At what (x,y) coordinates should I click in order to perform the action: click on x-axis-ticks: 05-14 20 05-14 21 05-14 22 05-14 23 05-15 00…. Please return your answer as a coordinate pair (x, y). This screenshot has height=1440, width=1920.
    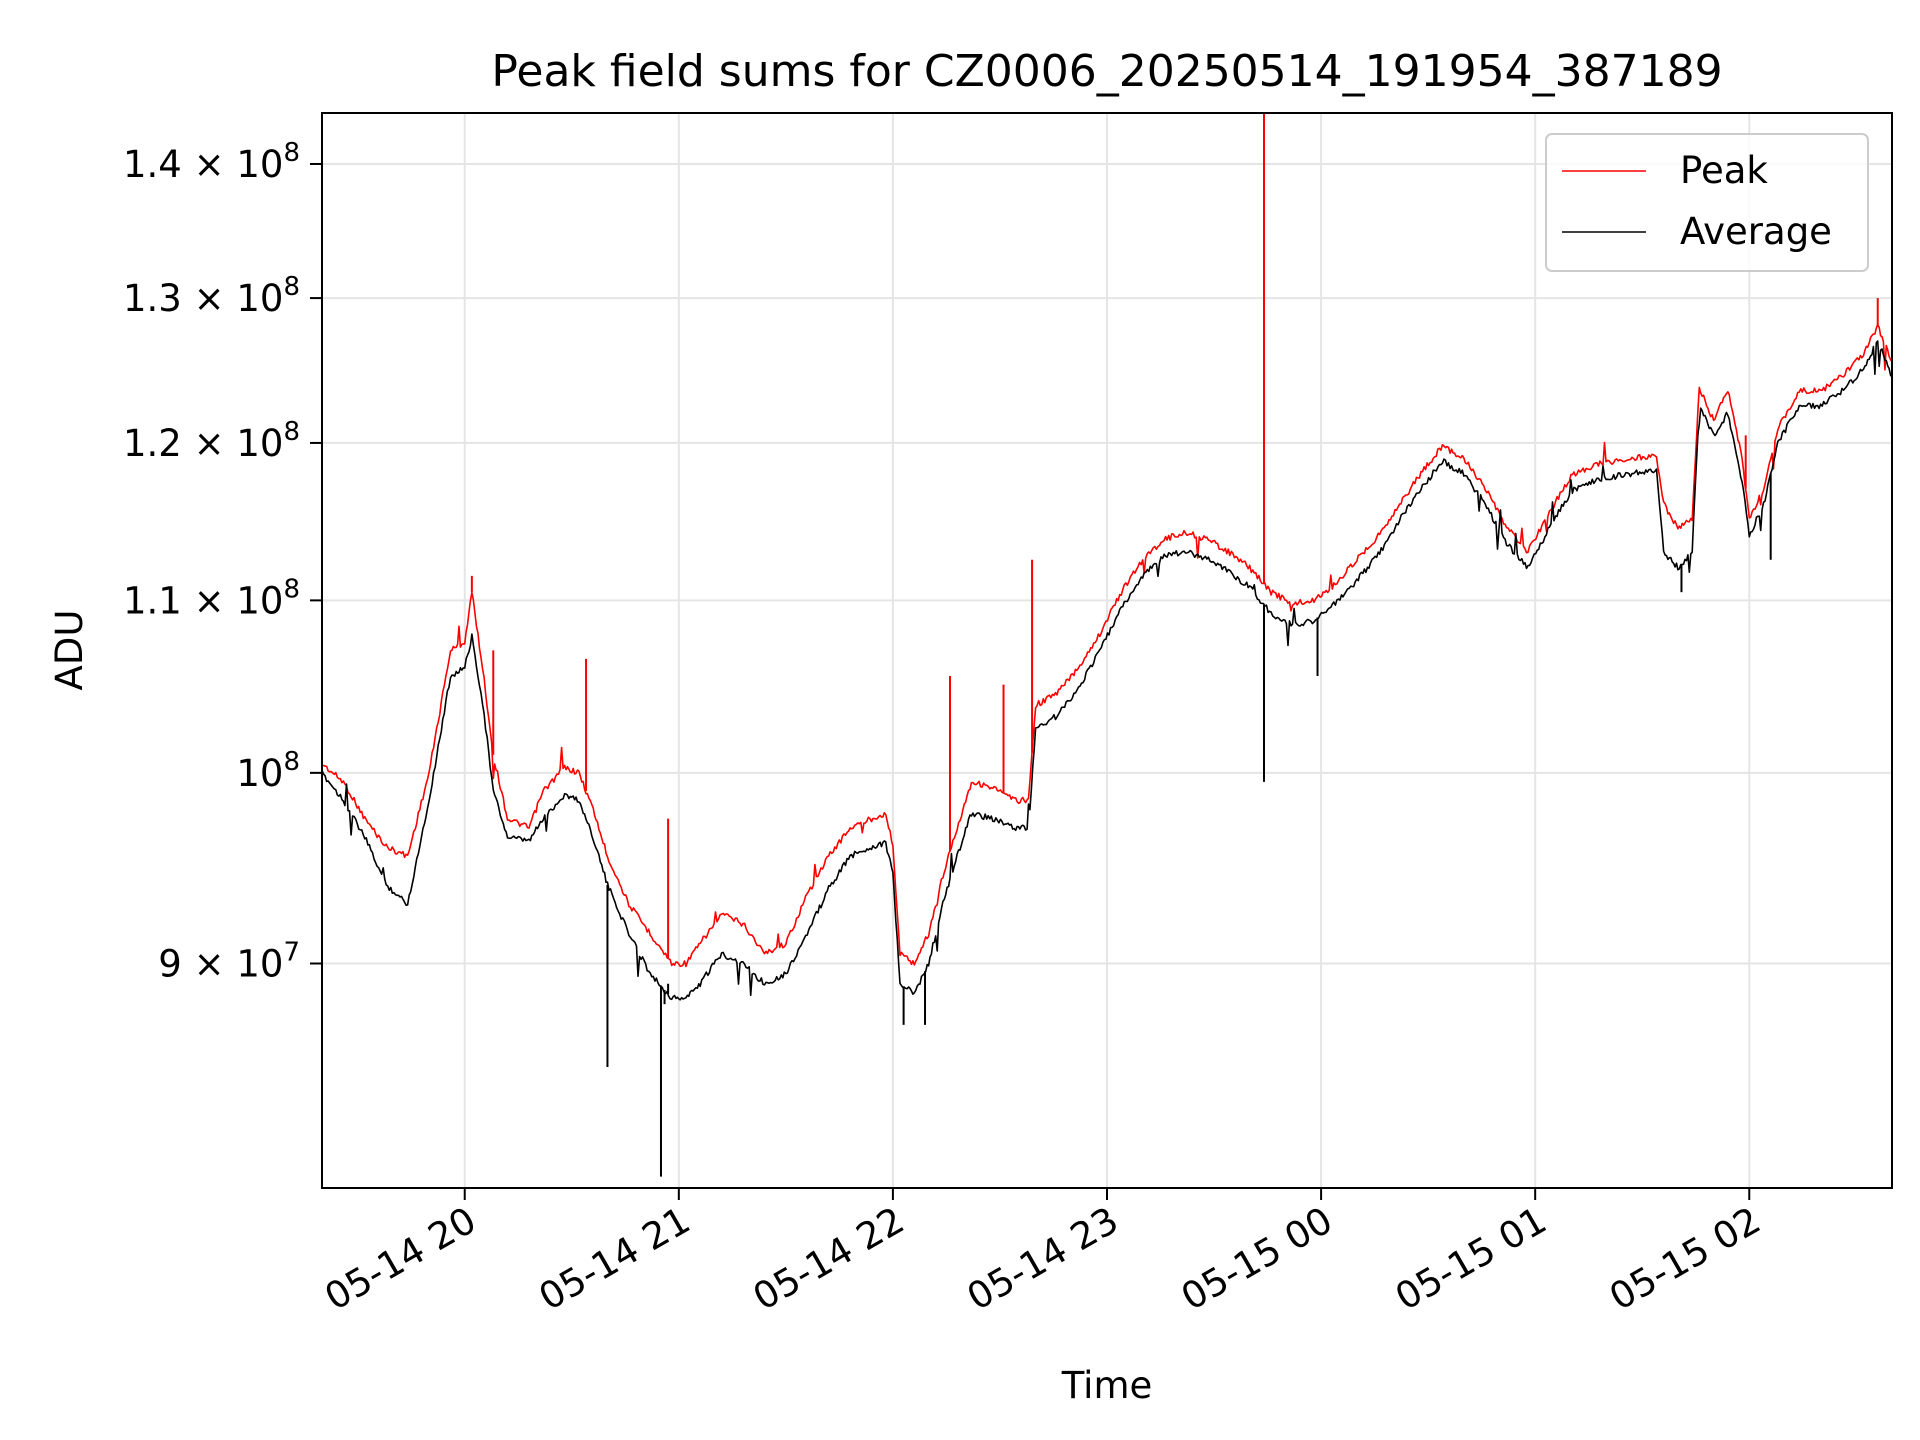
    Looking at the image, I should click on (1043, 1253).